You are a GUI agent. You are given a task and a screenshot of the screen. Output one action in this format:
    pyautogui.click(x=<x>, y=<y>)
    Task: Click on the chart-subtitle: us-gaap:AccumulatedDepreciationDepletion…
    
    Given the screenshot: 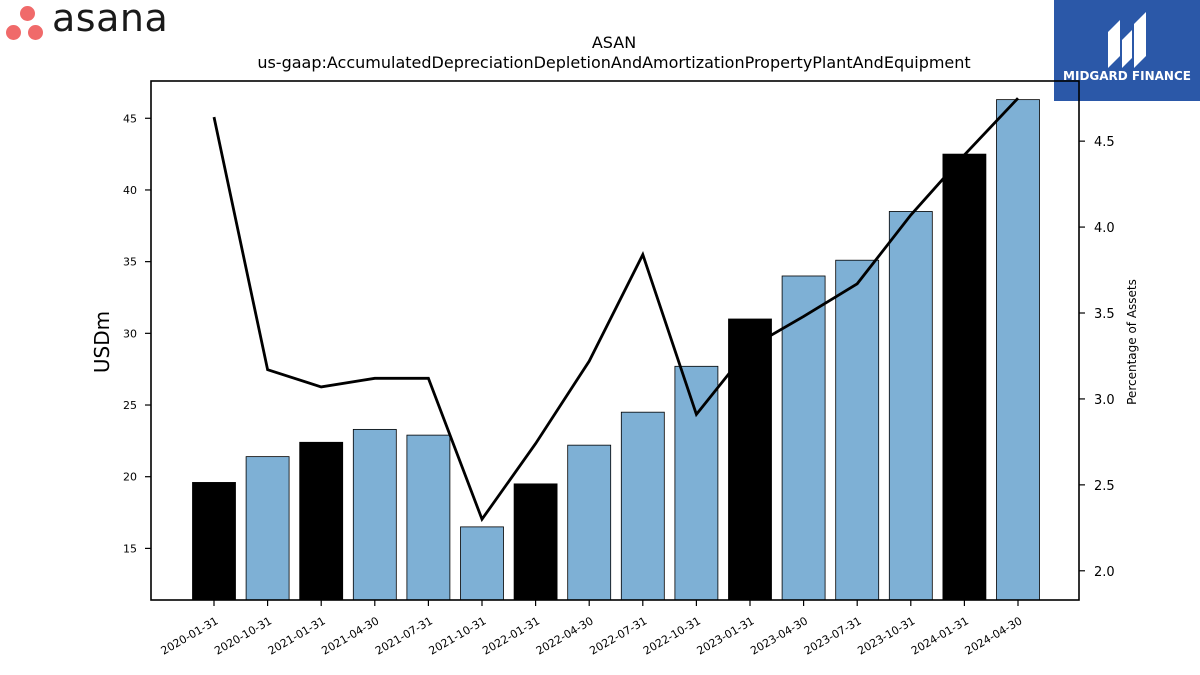 What is the action you would take?
    pyautogui.click(x=613, y=62)
    